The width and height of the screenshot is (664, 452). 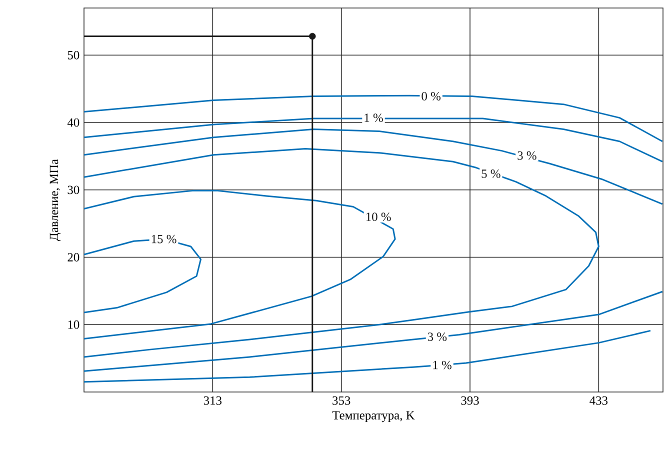 I want to click on point, so click(x=312, y=36).